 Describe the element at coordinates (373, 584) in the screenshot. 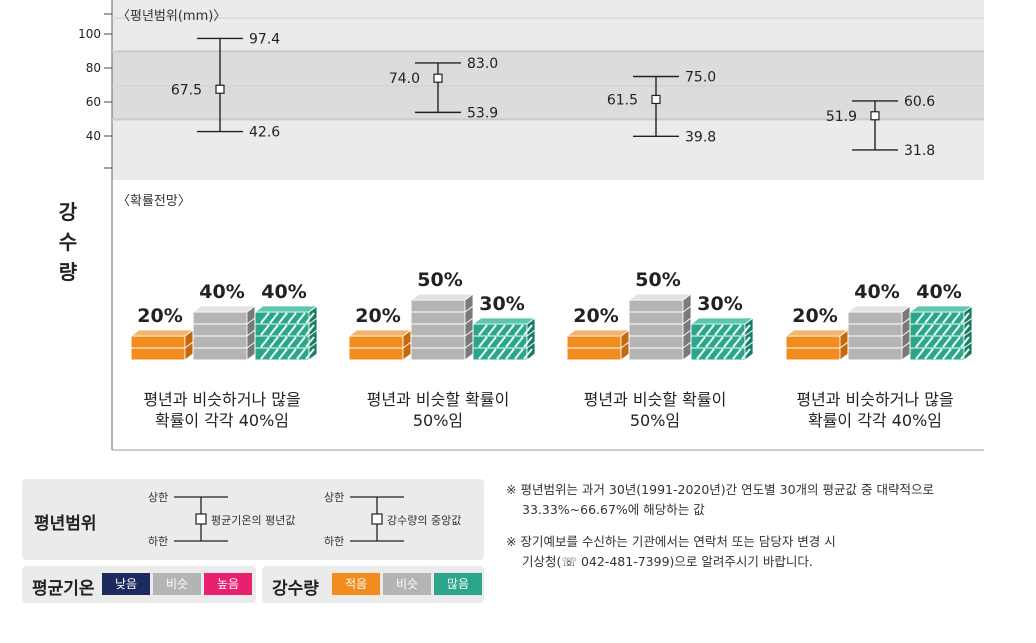

I see `precip-legend: 강수량 적음 비슷 많음` at that location.